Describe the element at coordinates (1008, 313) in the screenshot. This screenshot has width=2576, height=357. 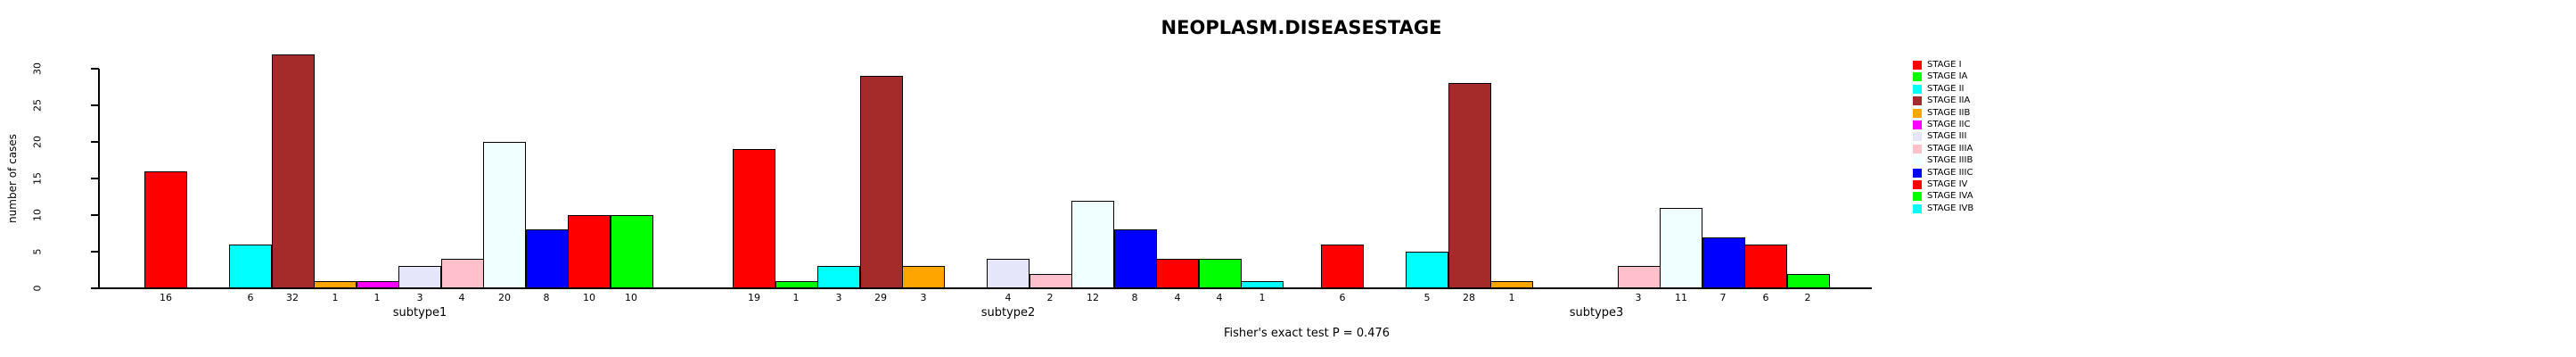
I see `group-label: subtype2` at that location.